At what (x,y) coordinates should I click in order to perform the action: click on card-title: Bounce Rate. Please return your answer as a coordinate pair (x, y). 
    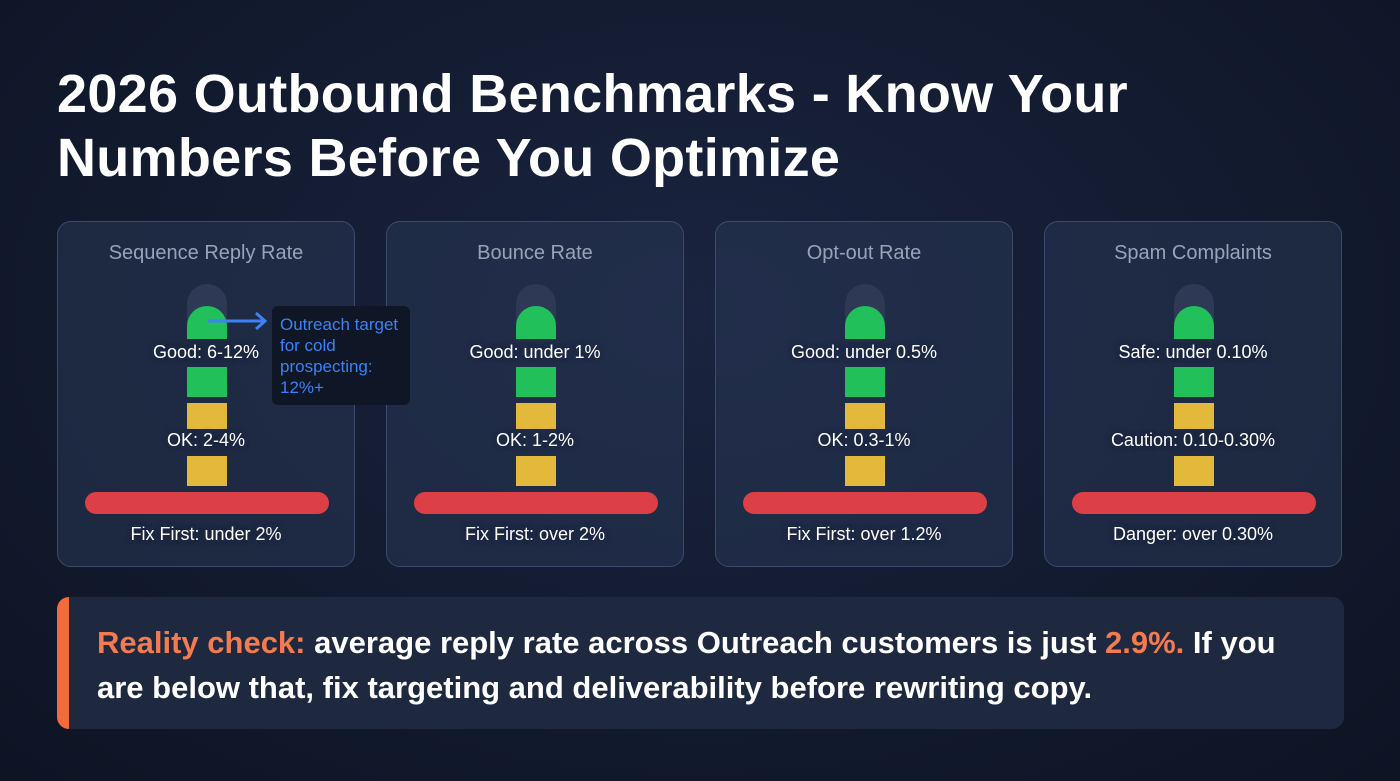
    Looking at the image, I should click on (535, 253).